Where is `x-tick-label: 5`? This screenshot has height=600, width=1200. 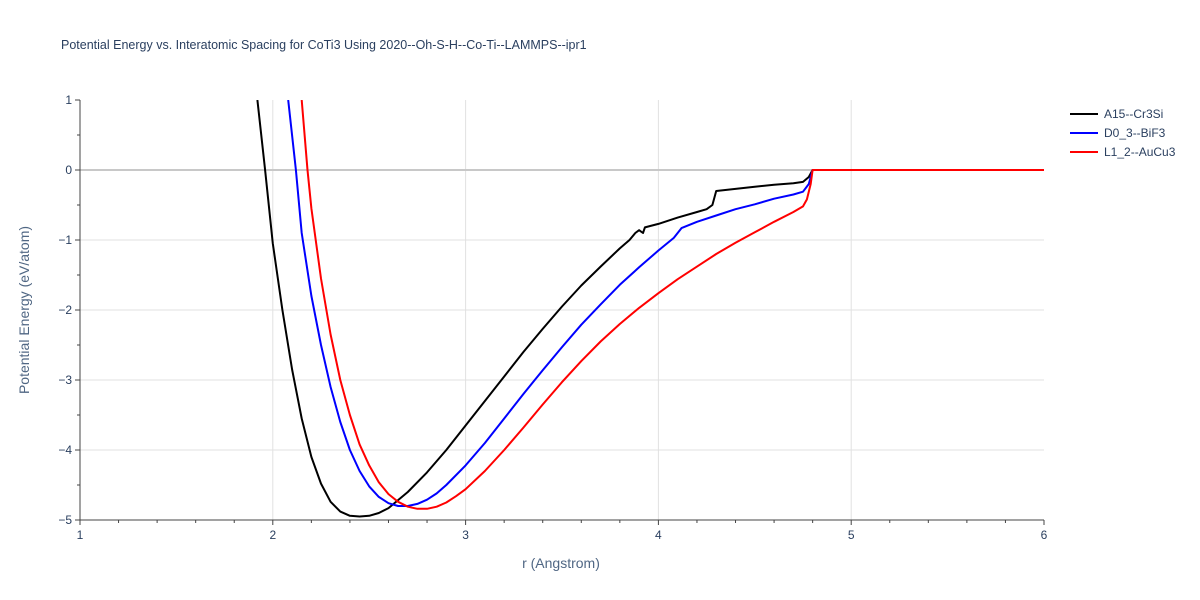
x-tick-label: 5 is located at coordinates (851, 535).